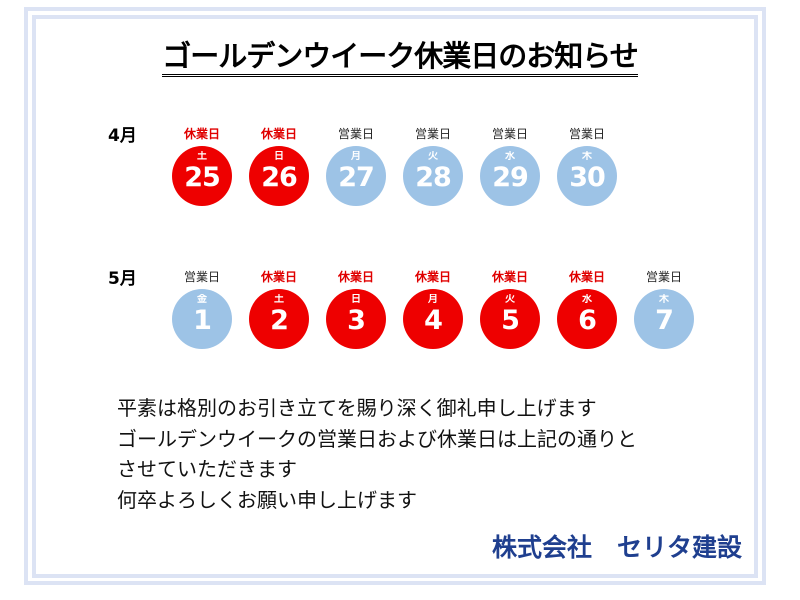 The width and height of the screenshot is (800, 600). I want to click on notice-title: ゴールデンウイーク休業日のお知らせ, so click(400, 57).